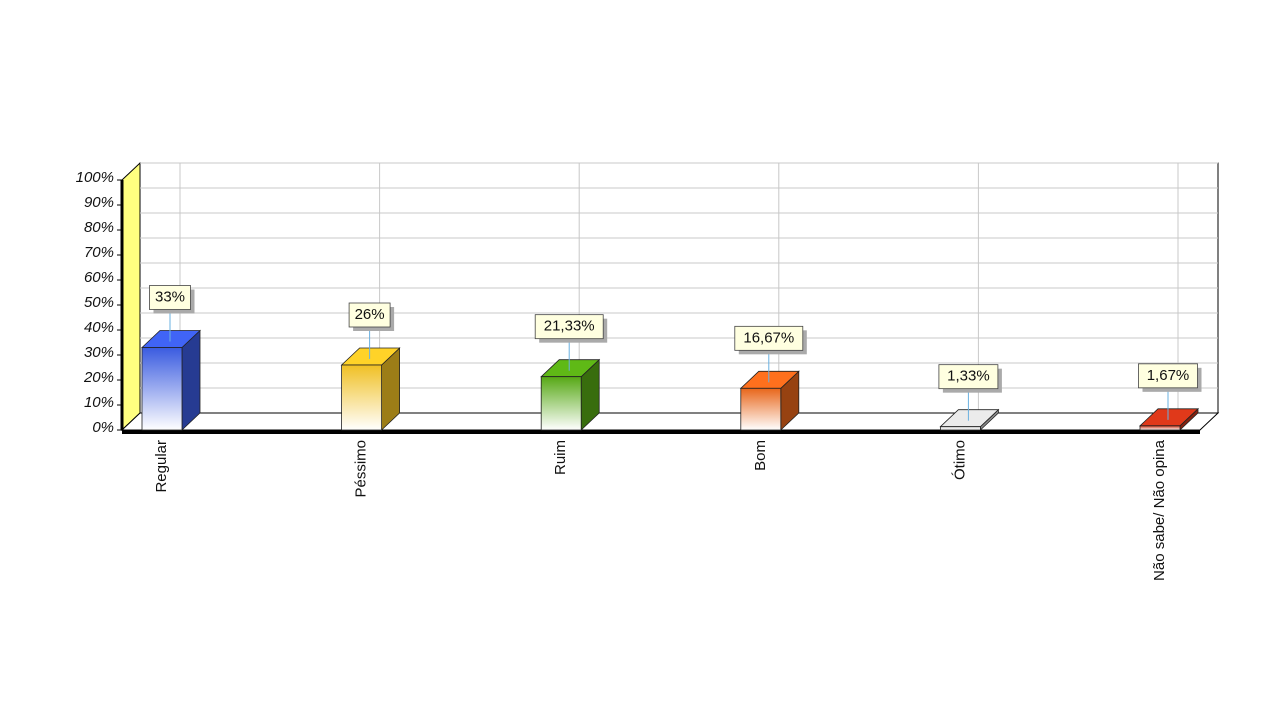 This screenshot has height=725, width=1280. Describe the element at coordinates (560, 457) in the screenshot. I see `x-tick-label: Ruim` at that location.